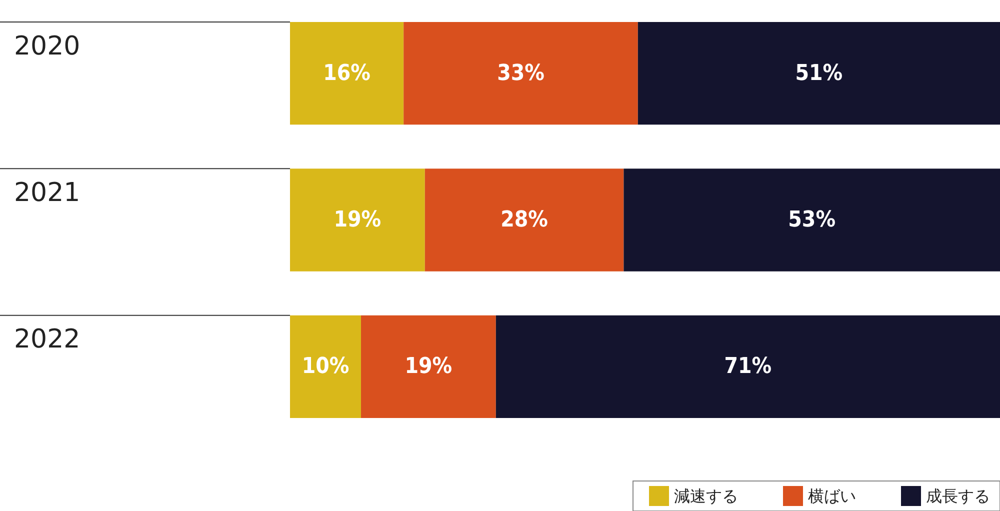 This screenshot has width=1000, height=511. Describe the element at coordinates (958, 496) in the screenshot. I see `legend-label: 成長する` at that location.